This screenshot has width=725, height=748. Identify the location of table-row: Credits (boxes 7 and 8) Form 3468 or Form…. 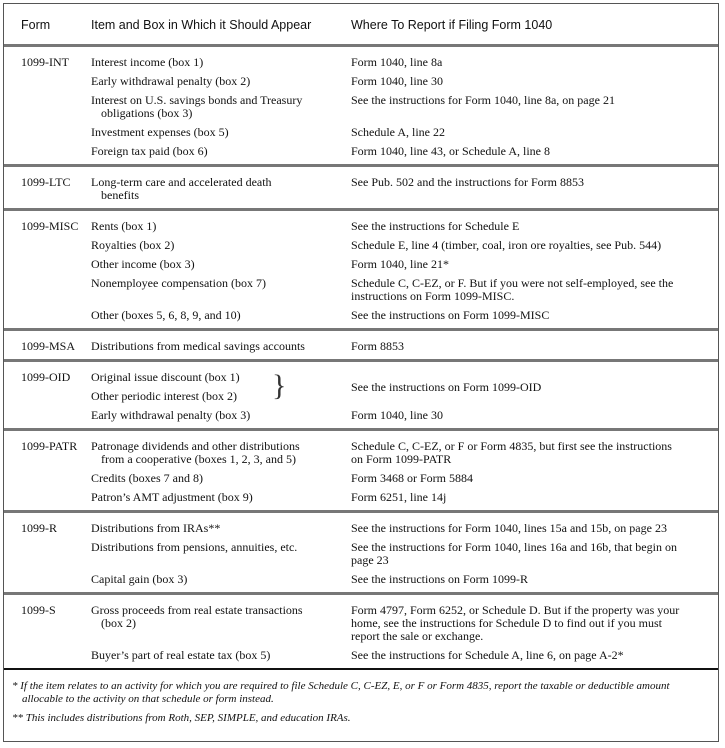
(361, 478).